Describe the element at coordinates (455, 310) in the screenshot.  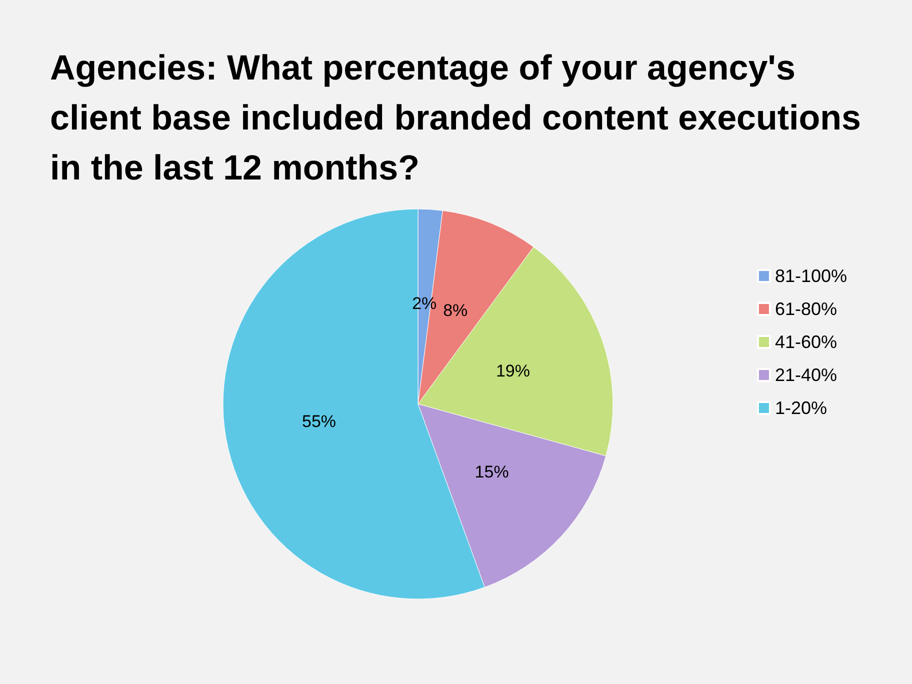
I see `data-label: 8%` at that location.